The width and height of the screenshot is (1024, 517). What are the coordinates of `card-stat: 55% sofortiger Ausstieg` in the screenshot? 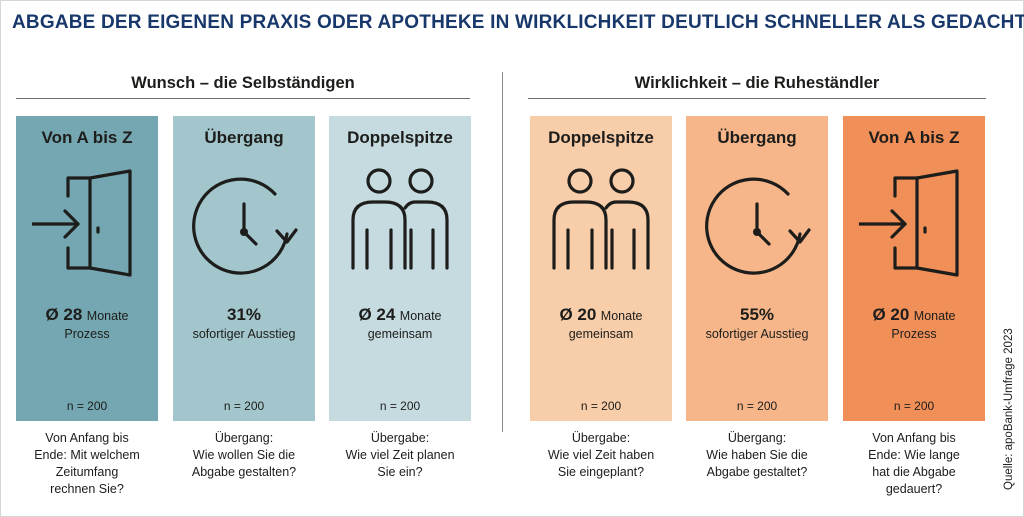 It's located at (757, 324).